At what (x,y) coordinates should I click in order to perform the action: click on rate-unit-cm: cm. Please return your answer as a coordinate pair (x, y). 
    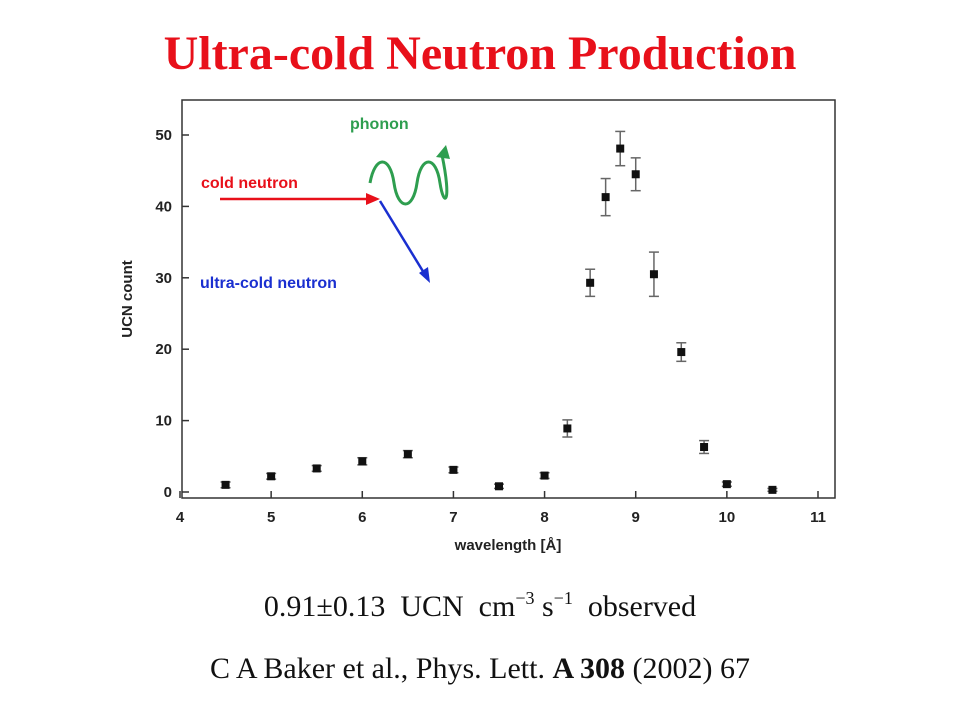
    Looking at the image, I should click on (497, 606).